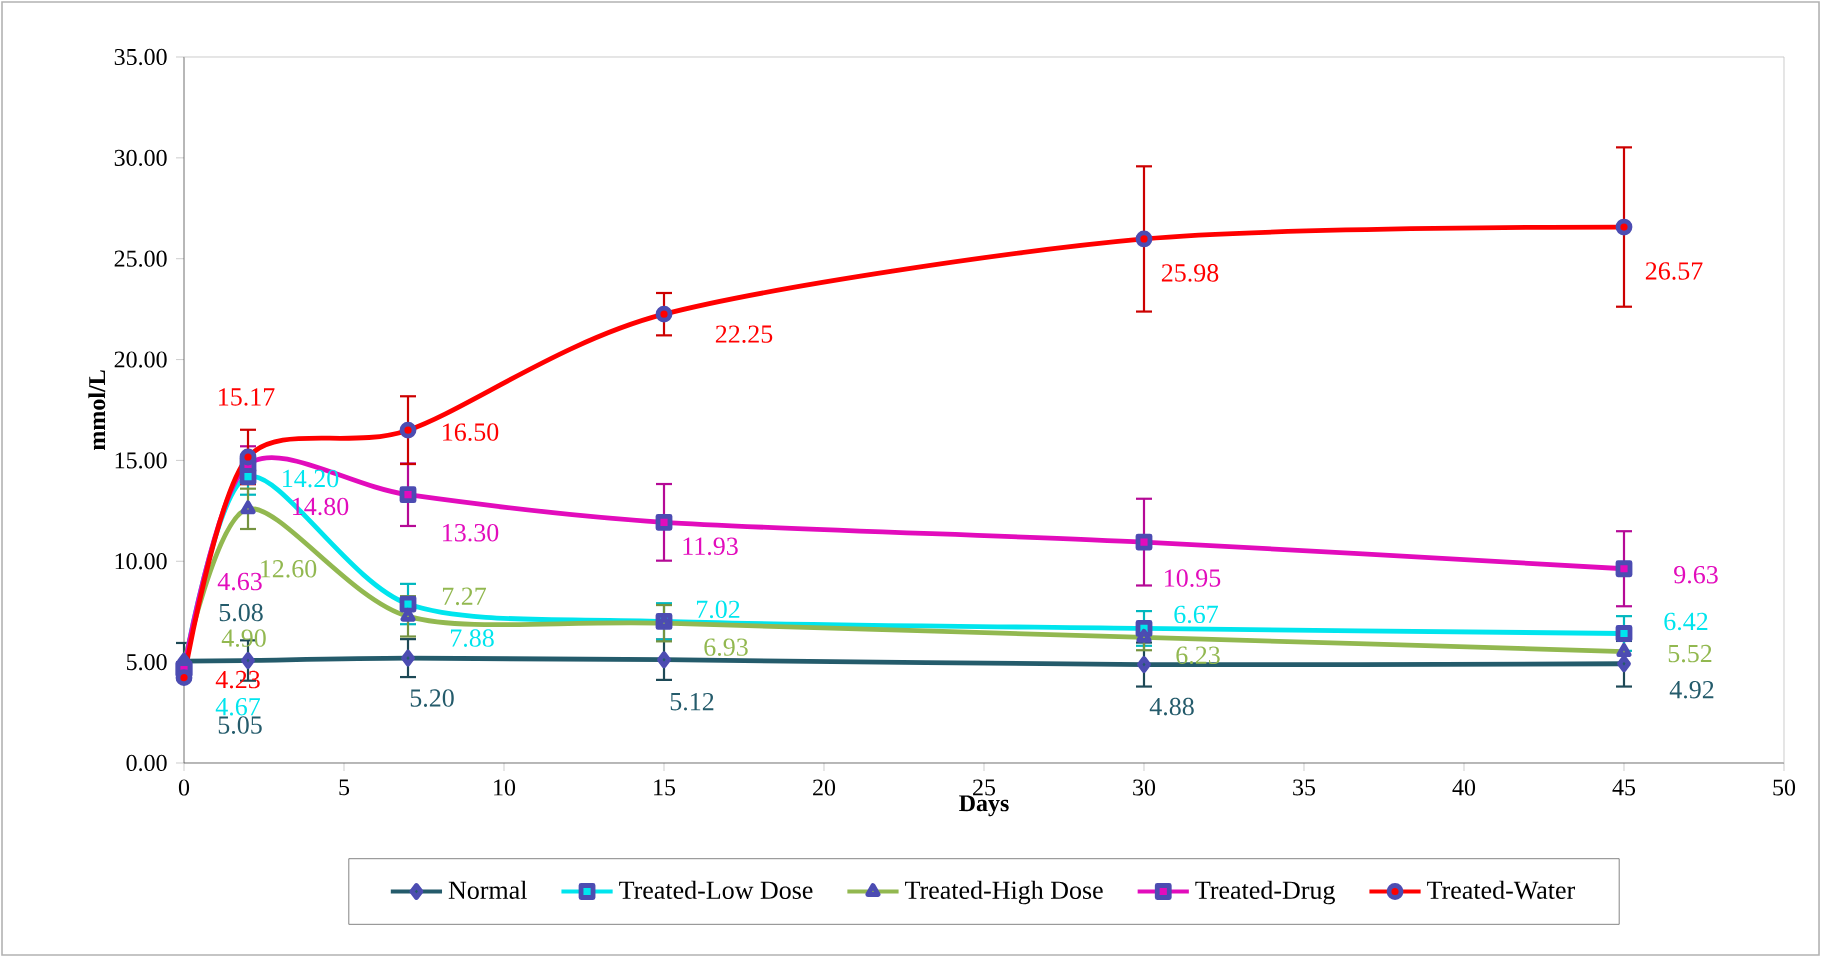 Image resolution: width=1821 pixels, height=957 pixels. What do you see at coordinates (97, 410) in the screenshot?
I see `y-axis-title: mmol/L` at bounding box center [97, 410].